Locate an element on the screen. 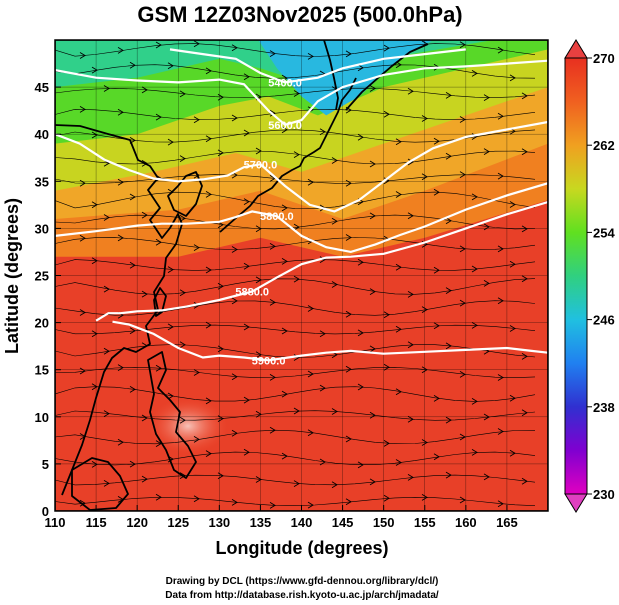  y-tick-label: 25 is located at coordinates (42, 276).